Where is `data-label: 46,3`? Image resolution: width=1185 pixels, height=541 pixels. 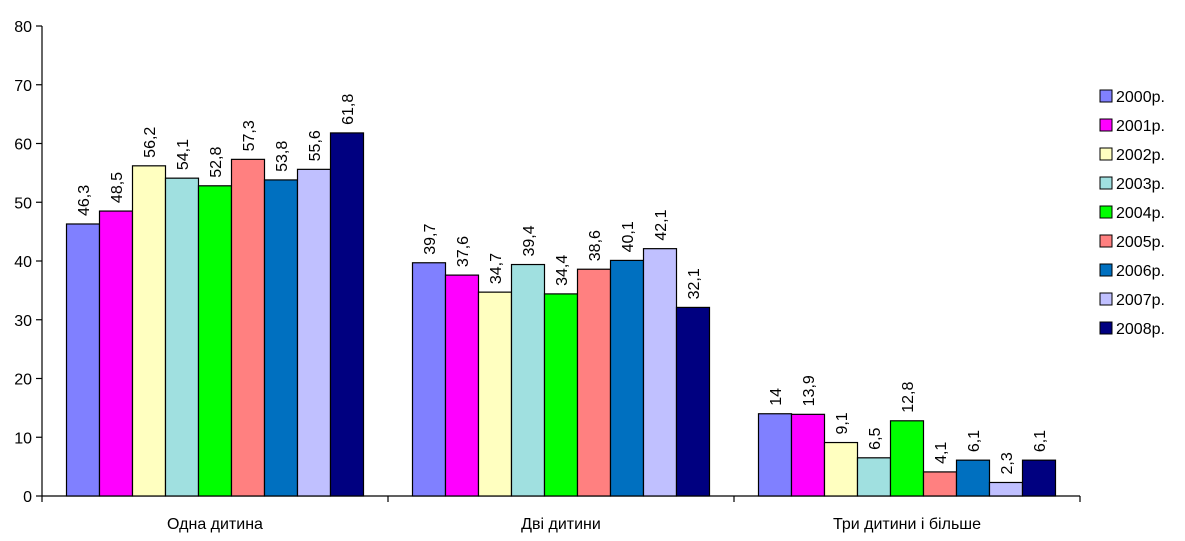
data-label: 46,3 is located at coordinates (84, 200).